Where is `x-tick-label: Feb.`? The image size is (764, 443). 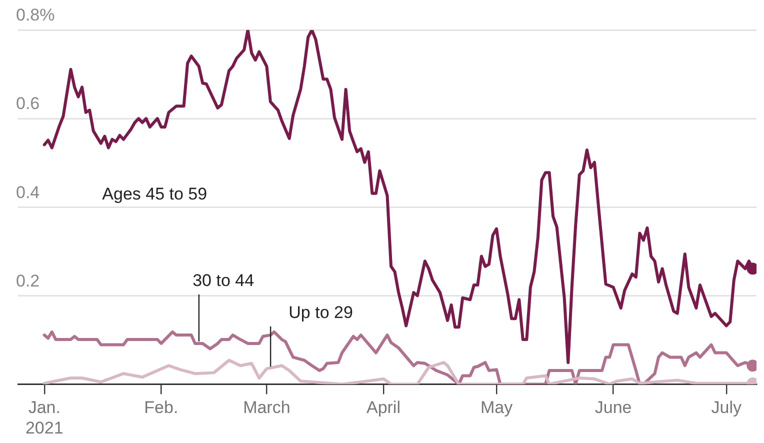 x-tick-label: Feb. is located at coordinates (161, 408).